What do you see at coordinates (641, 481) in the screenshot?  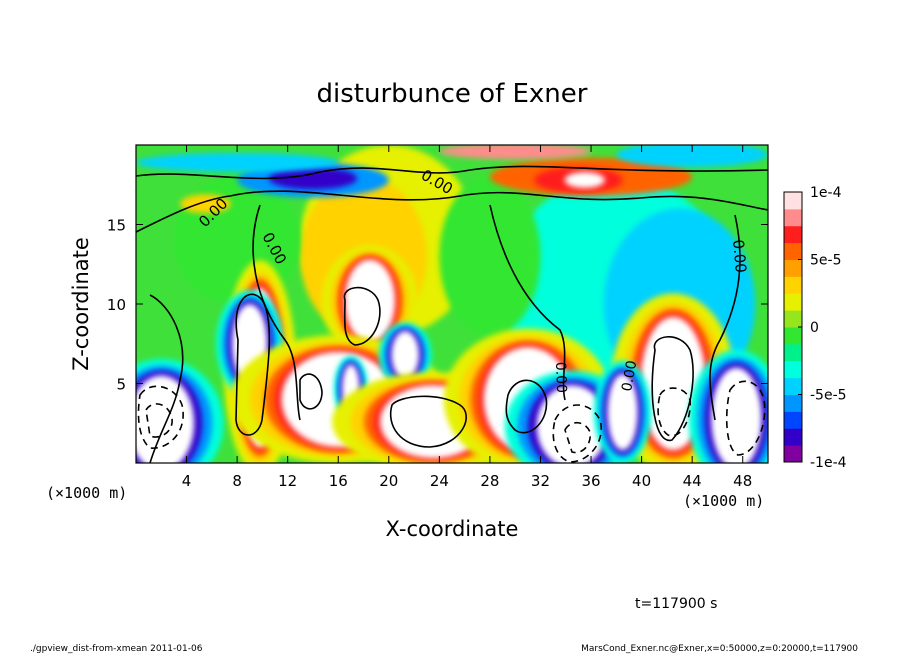 I see `x-tick-label: 40` at bounding box center [641, 481].